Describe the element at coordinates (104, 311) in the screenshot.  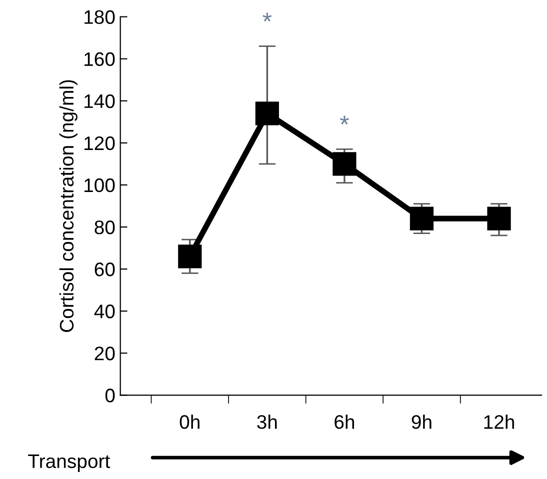
I see `y-tick-label: 40` at that location.